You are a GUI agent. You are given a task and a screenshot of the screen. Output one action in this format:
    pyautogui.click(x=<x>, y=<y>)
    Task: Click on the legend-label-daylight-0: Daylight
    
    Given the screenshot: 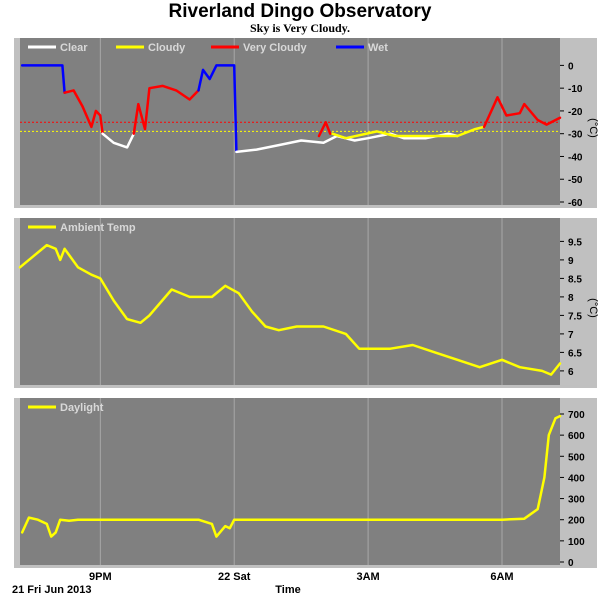 What is the action you would take?
    pyautogui.click(x=82, y=408)
    